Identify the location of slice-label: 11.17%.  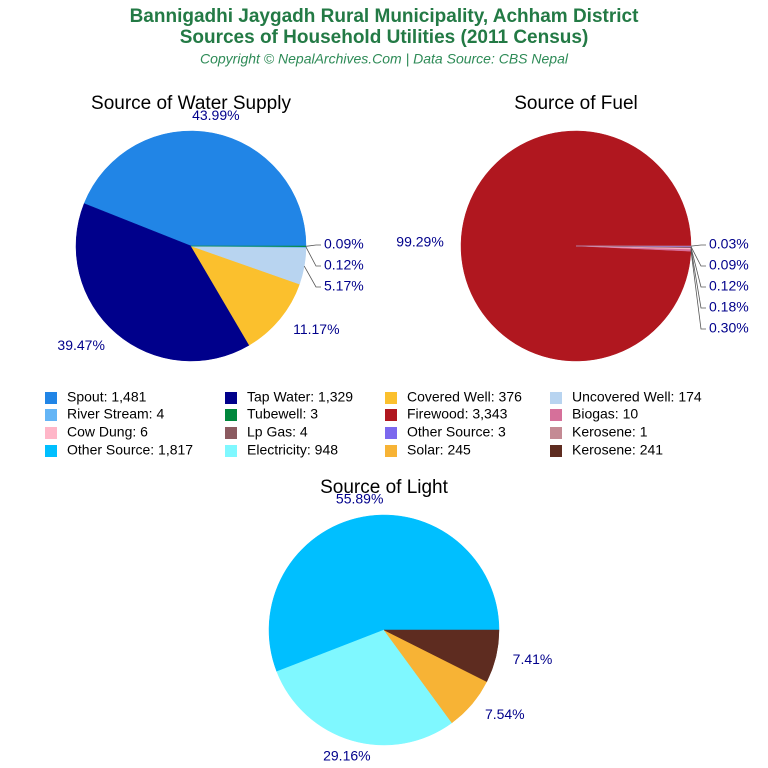
(316, 329).